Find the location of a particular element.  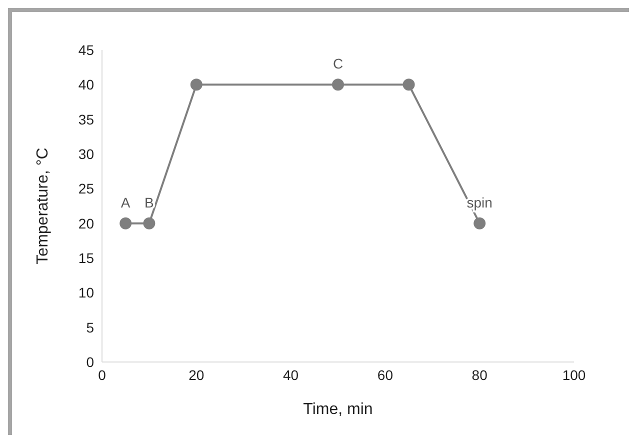

x-tick-label: 60 is located at coordinates (385, 374).